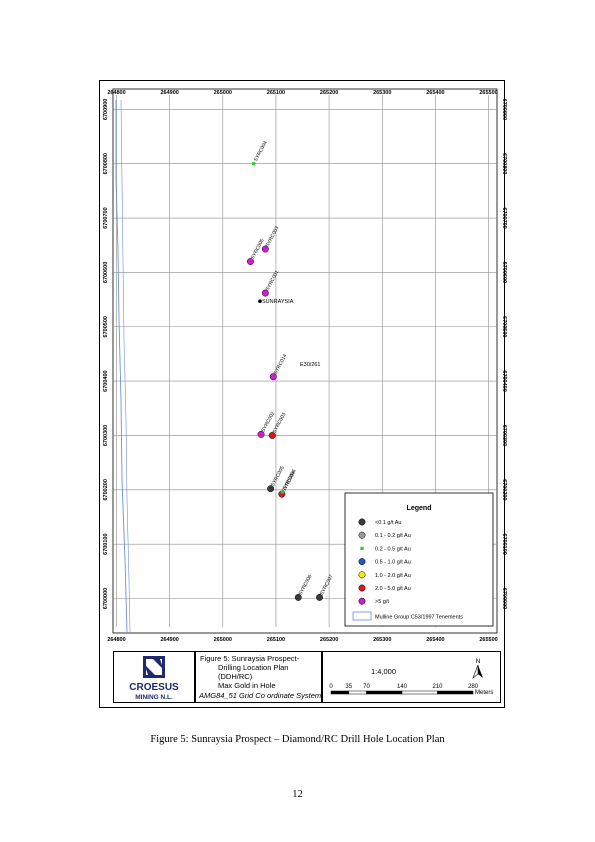  Describe the element at coordinates (223, 640) in the screenshot. I see `x-tick-label-bottom: 265000` at that location.